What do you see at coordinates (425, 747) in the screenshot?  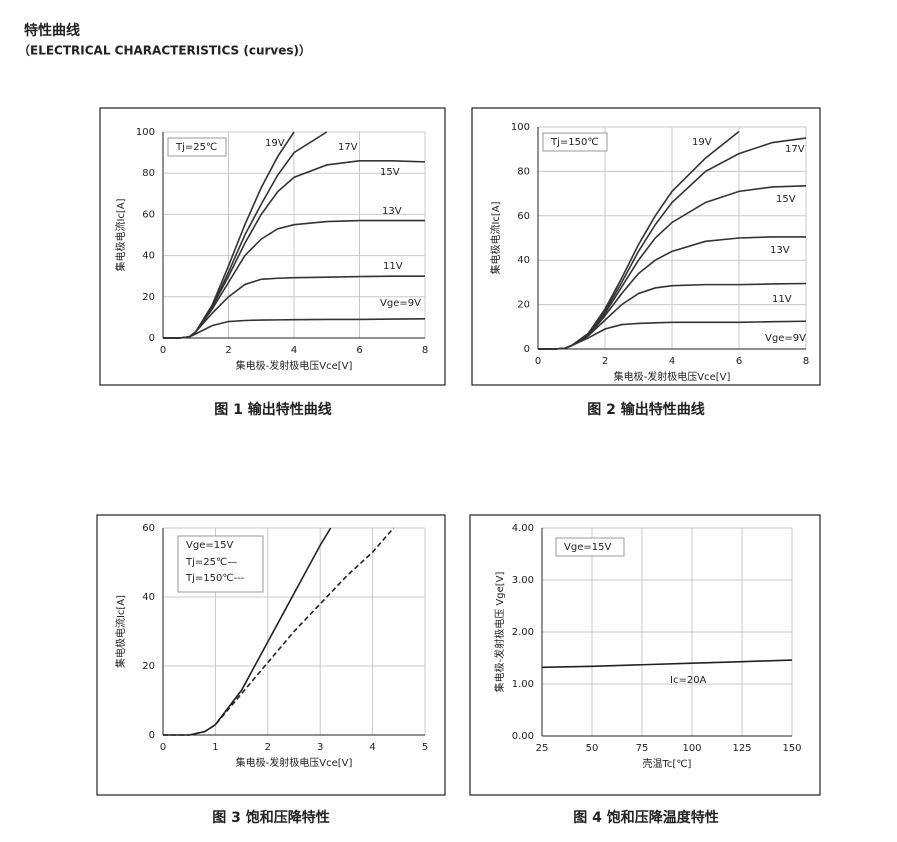 I see `x-tick-label: 5` at bounding box center [425, 747].